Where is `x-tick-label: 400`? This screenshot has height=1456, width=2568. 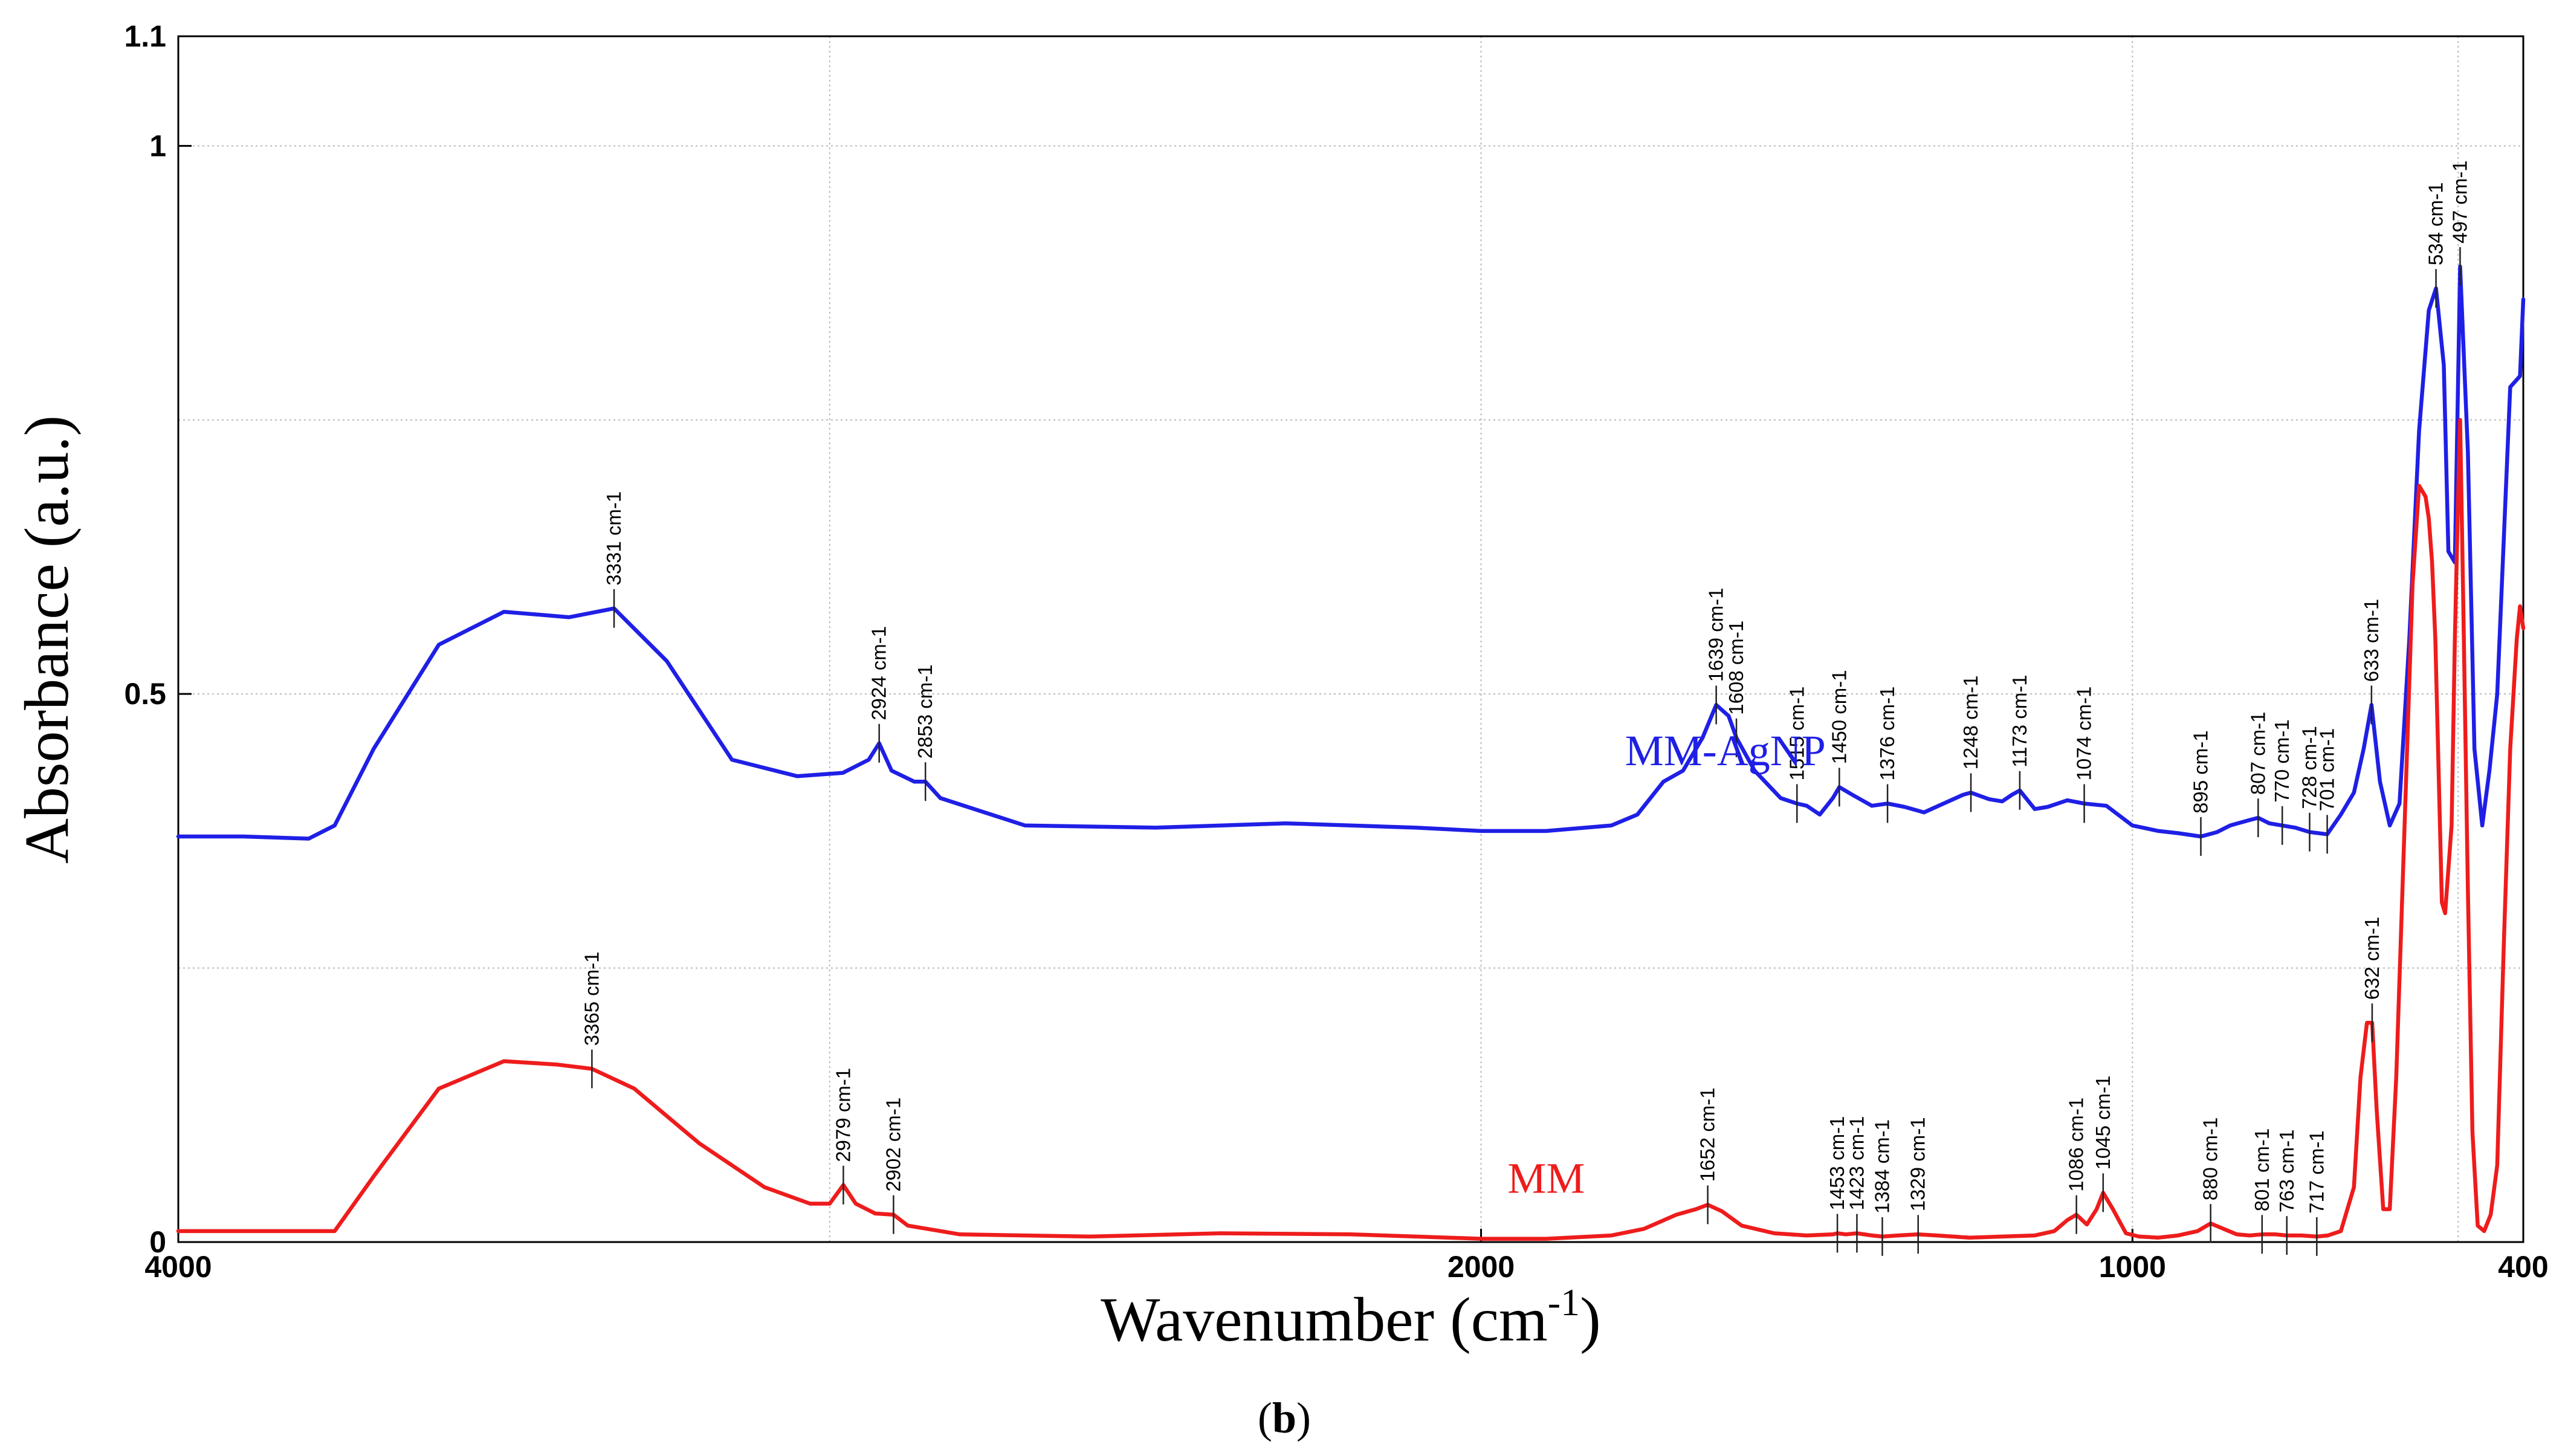 x-tick-label: 400 is located at coordinates (2523, 1267).